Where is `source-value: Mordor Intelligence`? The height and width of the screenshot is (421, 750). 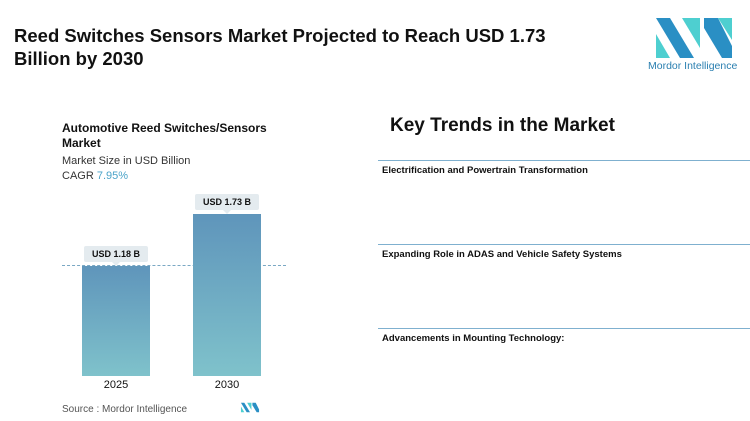
source-value: Mordor Intelligence is located at coordinates (145, 409).